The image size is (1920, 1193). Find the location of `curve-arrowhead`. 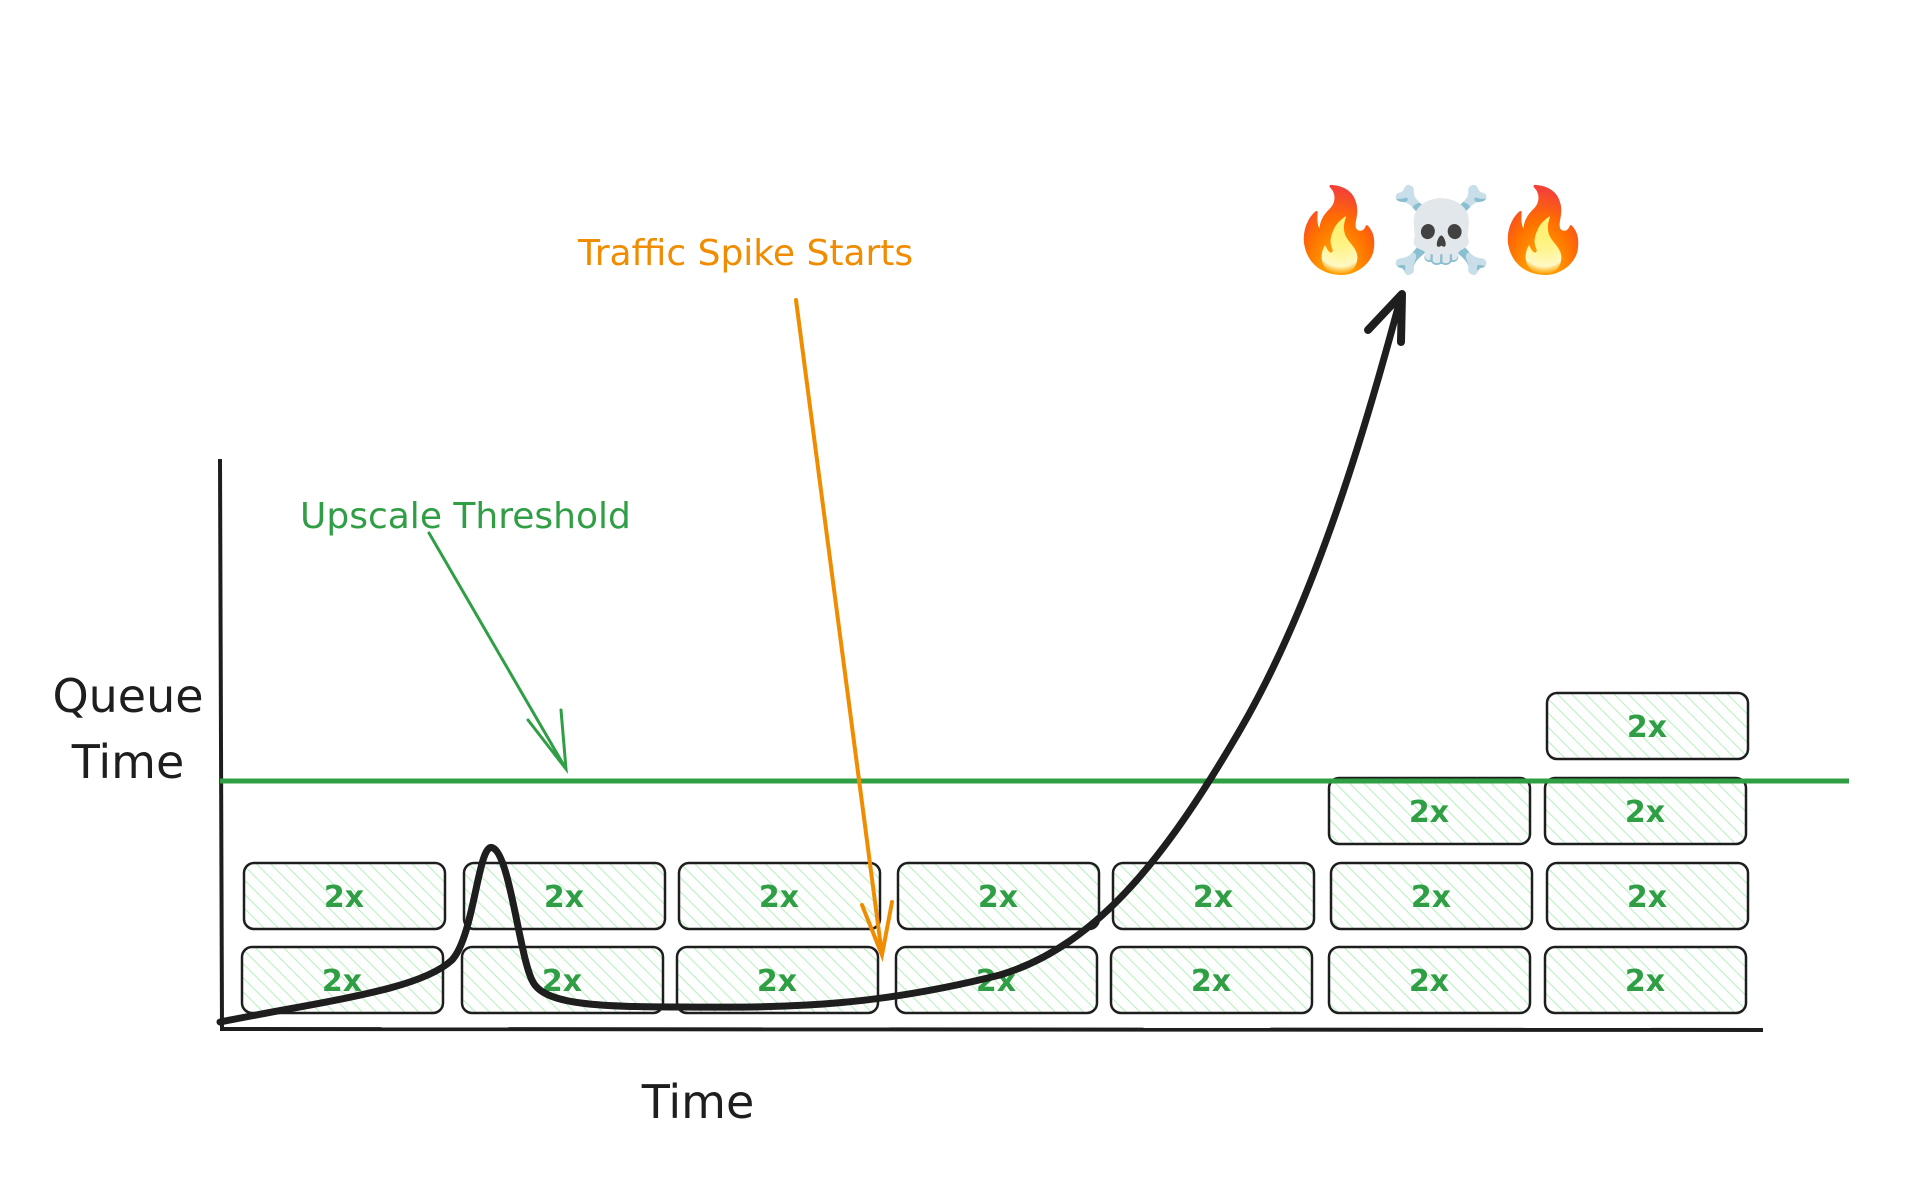

curve-arrowhead is located at coordinates (1385, 318).